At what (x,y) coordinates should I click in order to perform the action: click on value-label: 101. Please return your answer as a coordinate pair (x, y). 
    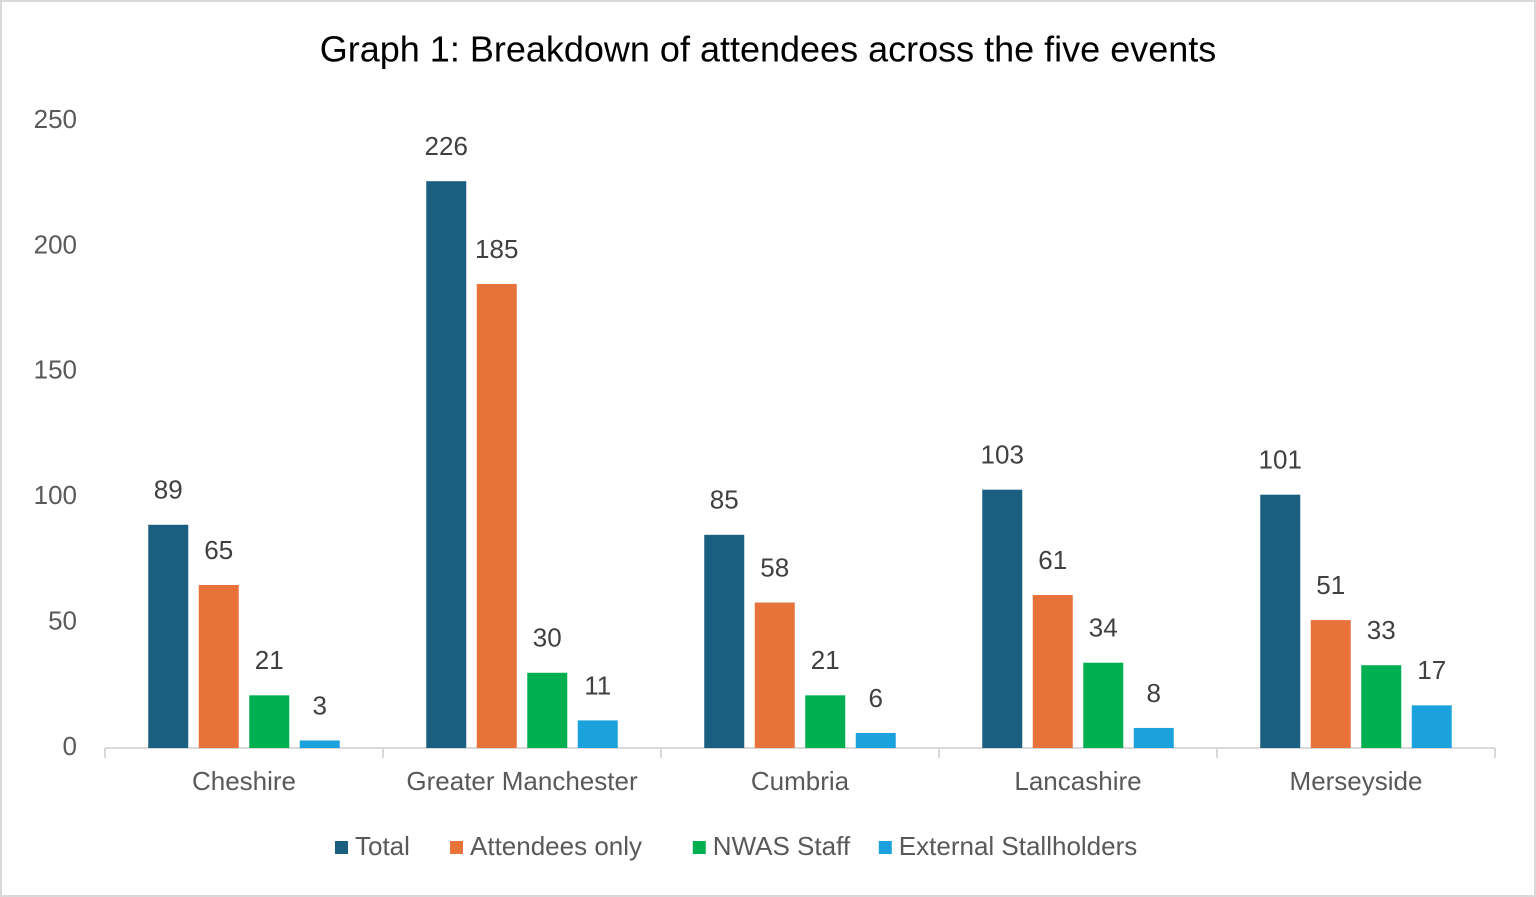
    Looking at the image, I should click on (1280, 460).